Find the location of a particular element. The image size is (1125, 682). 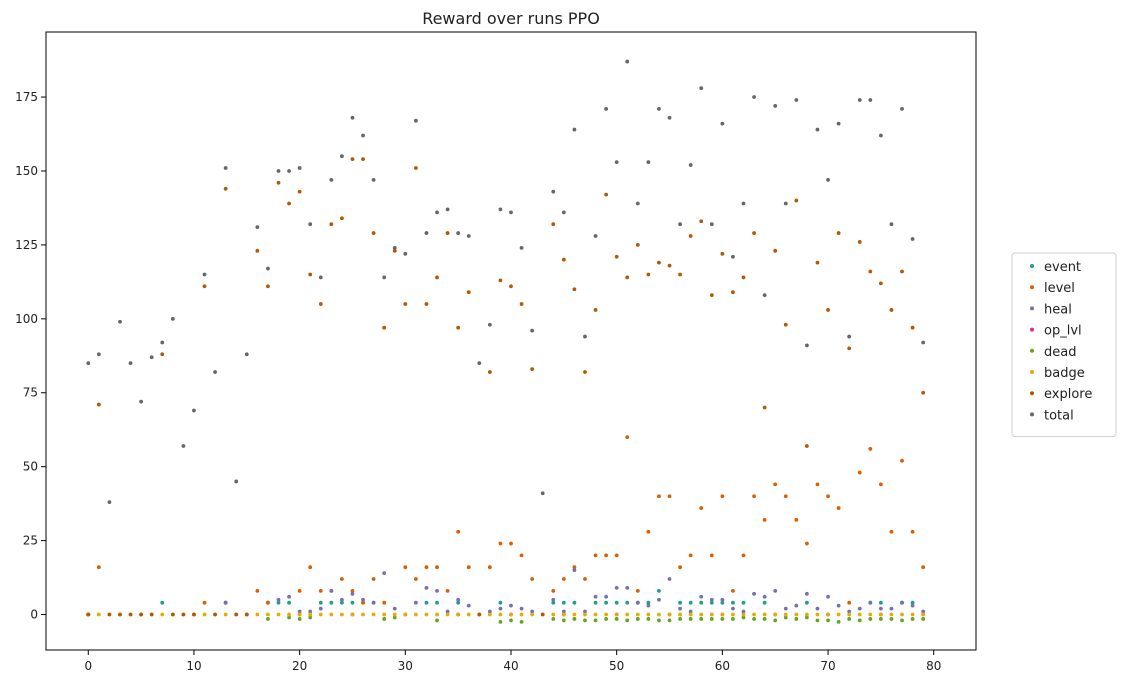

y-tick-label: 0 is located at coordinates (34, 615).